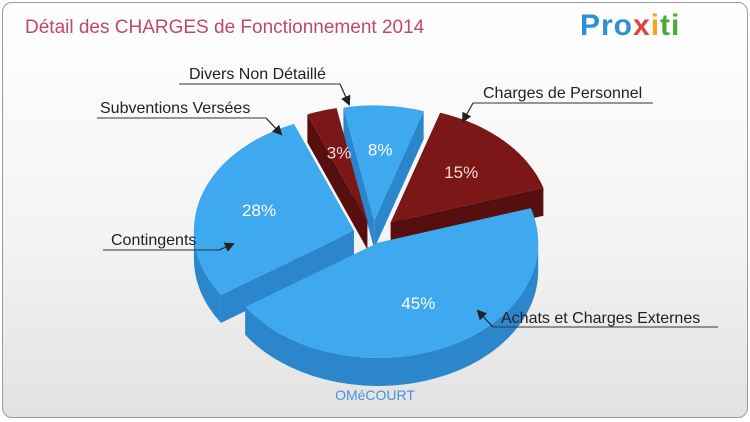 The height and width of the screenshot is (422, 750). Describe the element at coordinates (259, 210) in the screenshot. I see `slice-percent-label: 28%` at that location.